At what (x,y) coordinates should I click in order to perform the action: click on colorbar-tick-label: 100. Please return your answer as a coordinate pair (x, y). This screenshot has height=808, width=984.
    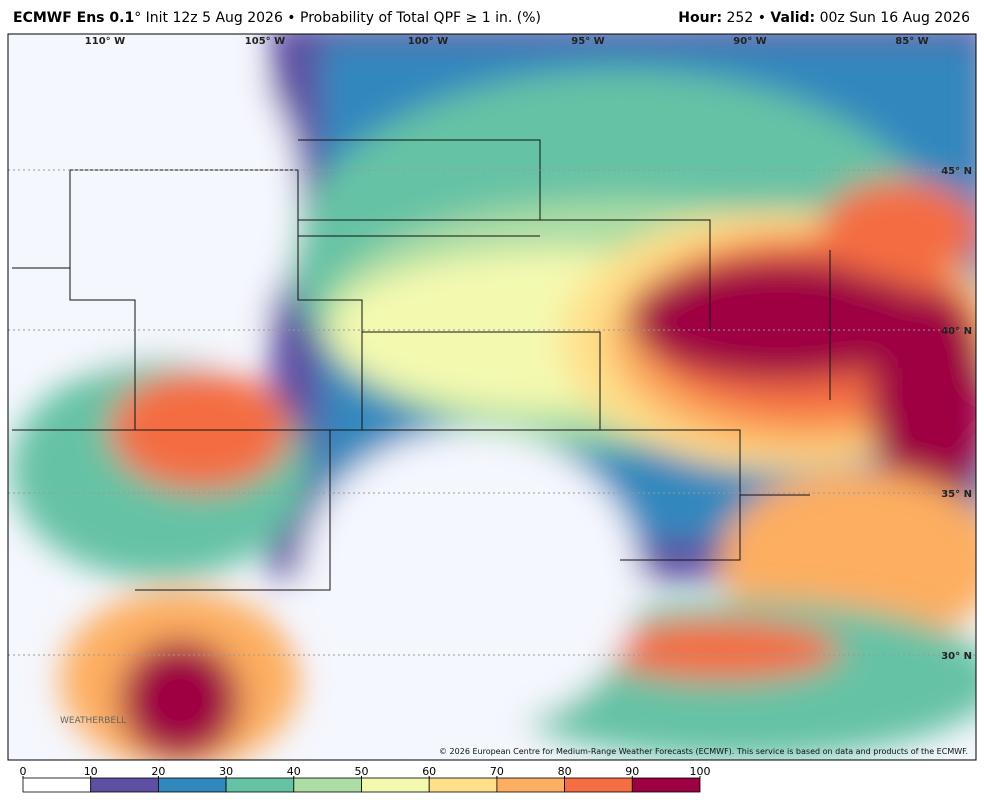
    Looking at the image, I should click on (700, 771).